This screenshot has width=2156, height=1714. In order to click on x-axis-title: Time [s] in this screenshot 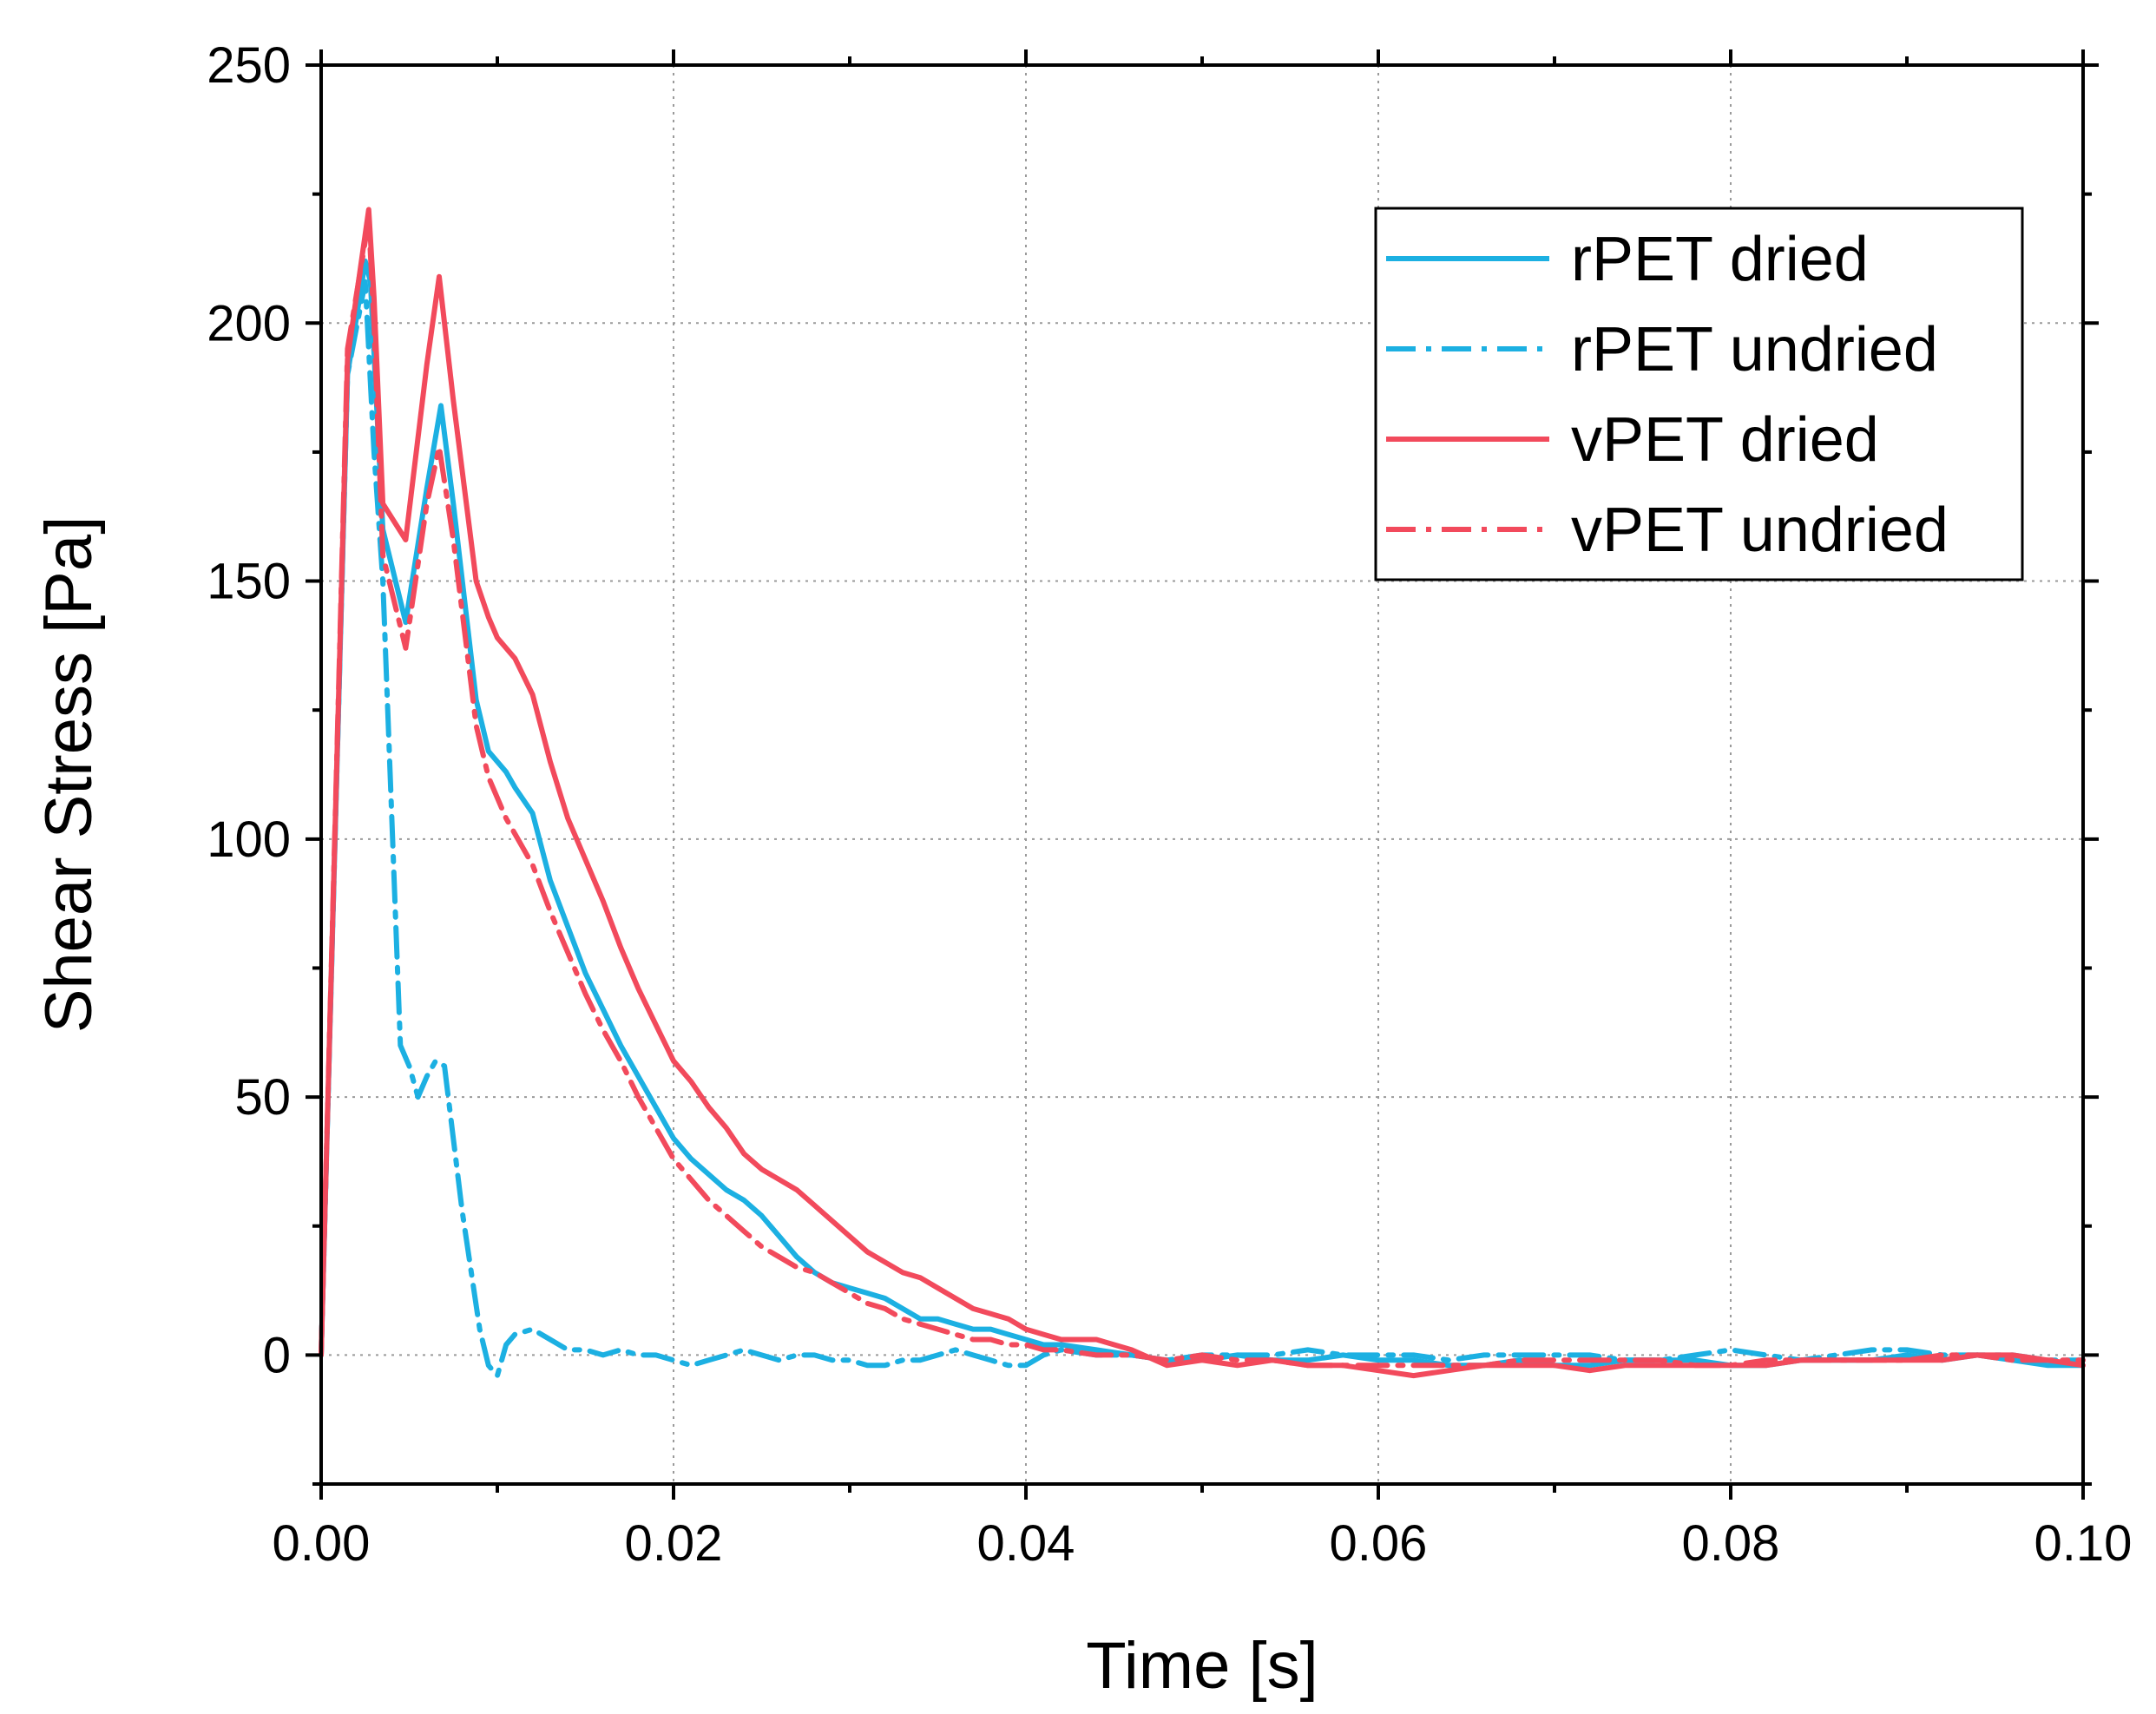, I will do `click(1202, 1666)`.